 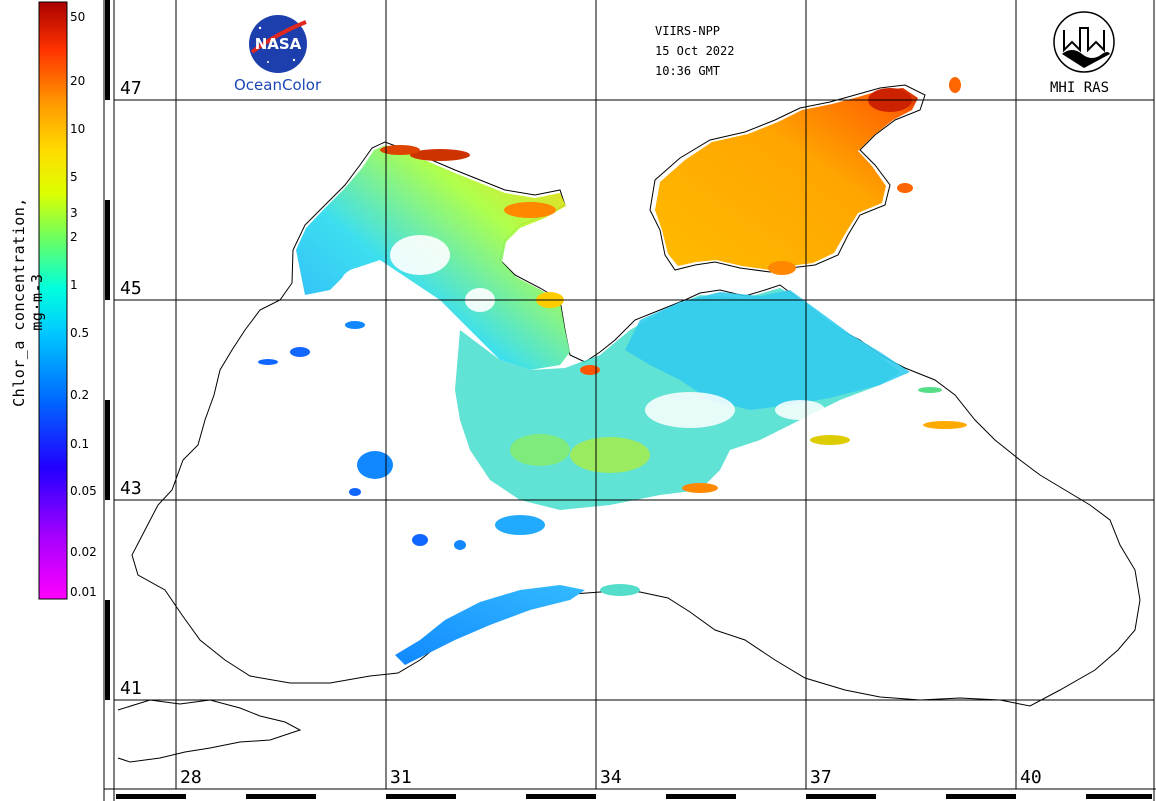 What do you see at coordinates (83, 491) in the screenshot?
I see `colorbar-tick: 0.05` at bounding box center [83, 491].